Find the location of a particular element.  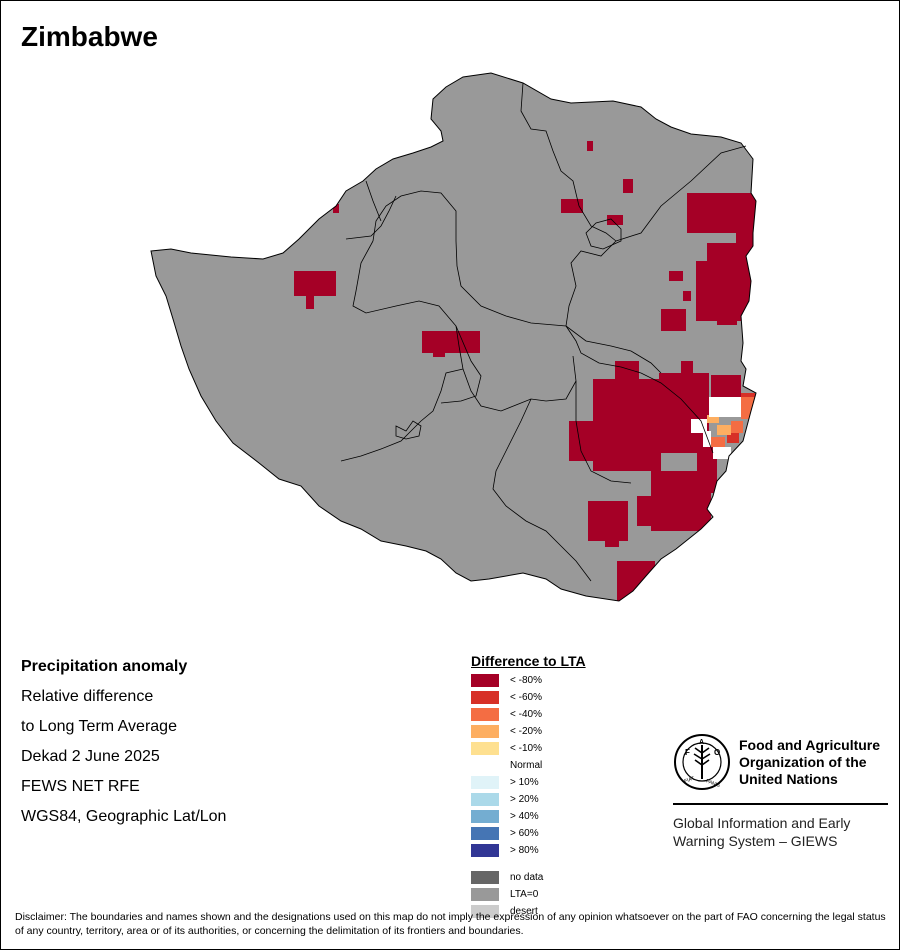

info-line-1: Relative difference is located at coordinates (87, 696).